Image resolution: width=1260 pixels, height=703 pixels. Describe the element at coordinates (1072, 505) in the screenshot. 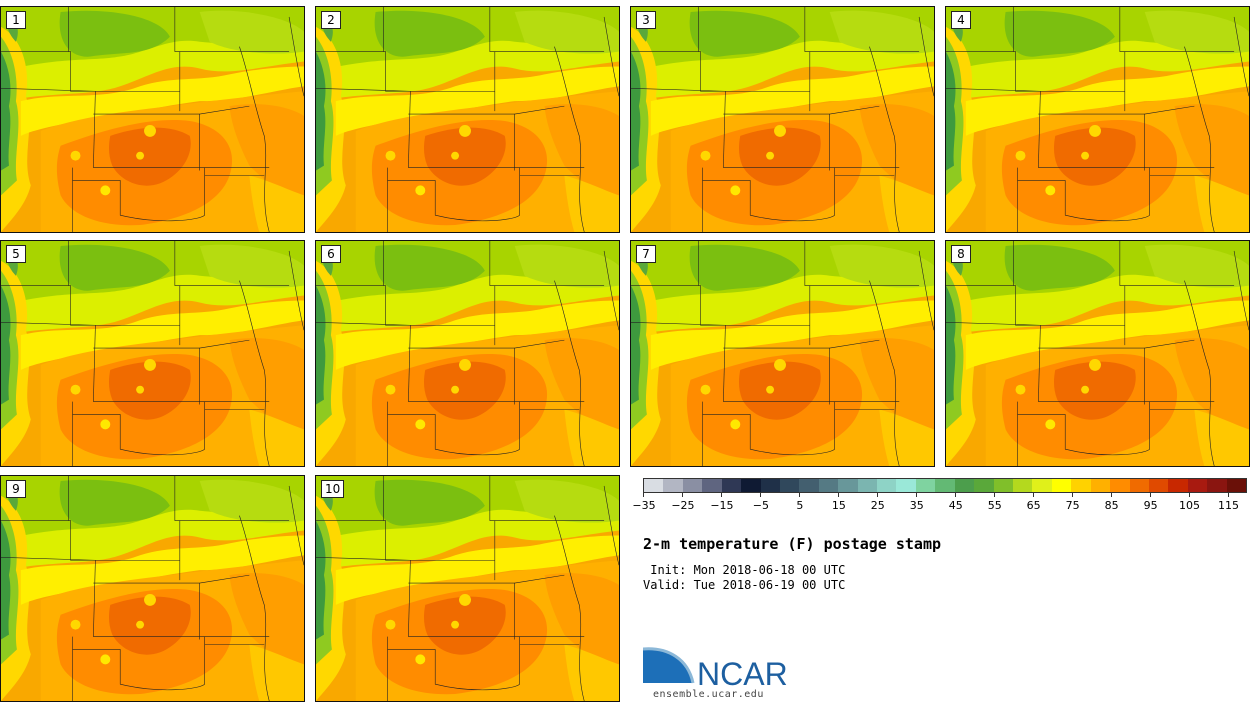

I see `colorbar-tick-label: 75` at that location.